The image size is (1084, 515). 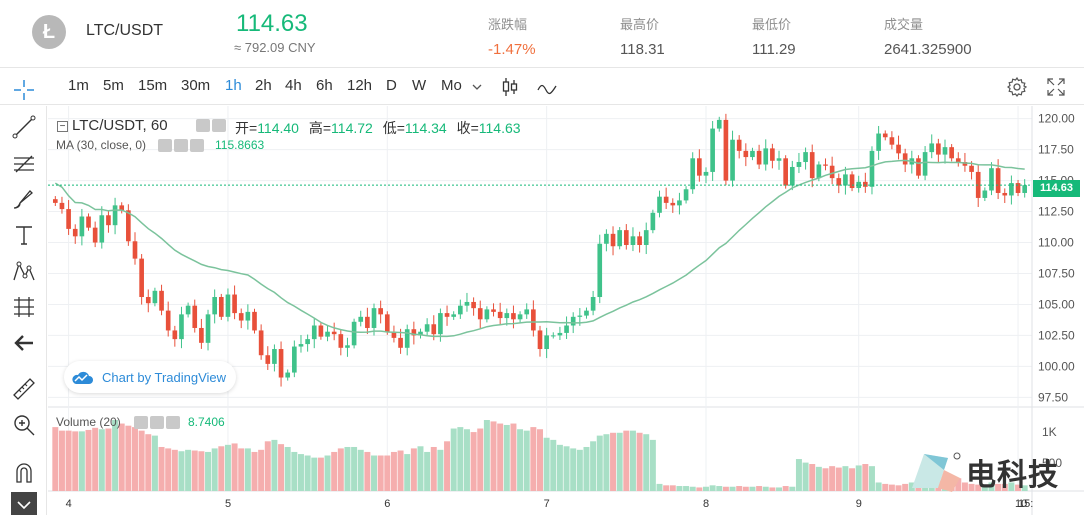 What do you see at coordinates (419, 85) in the screenshot?
I see `tf-w: W` at bounding box center [419, 85].